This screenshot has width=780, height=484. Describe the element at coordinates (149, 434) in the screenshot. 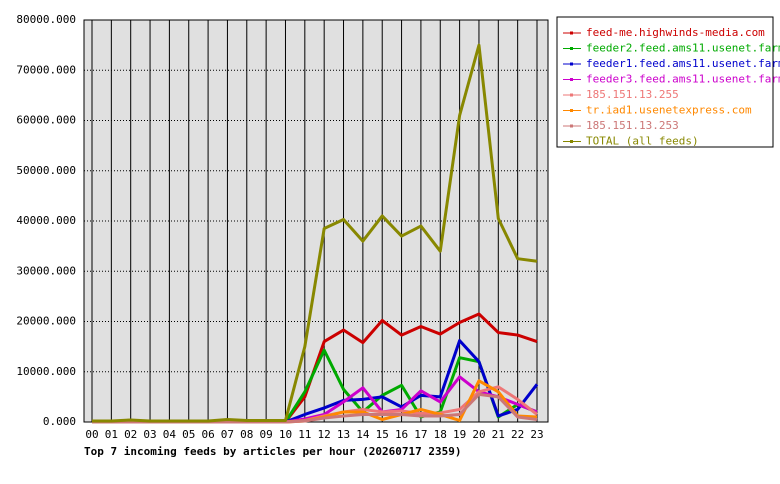

I see `x-tick-label: 03` at that location.